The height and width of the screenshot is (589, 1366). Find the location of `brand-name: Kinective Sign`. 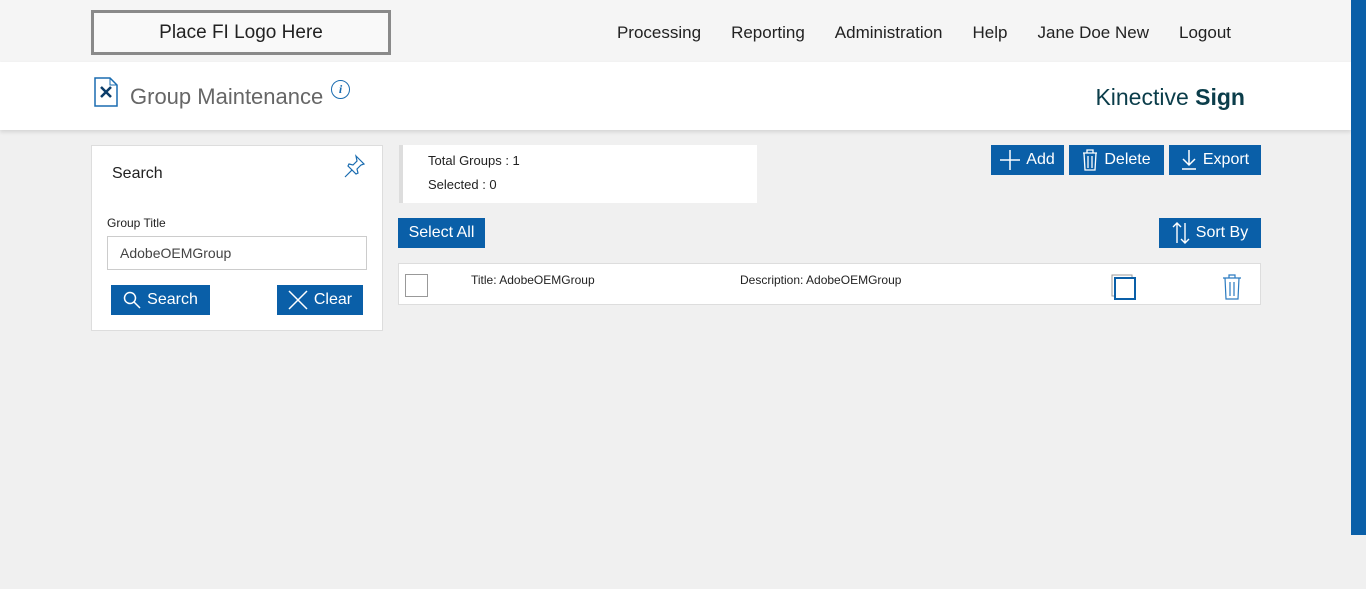

brand-name: Kinective Sign is located at coordinates (1170, 97).